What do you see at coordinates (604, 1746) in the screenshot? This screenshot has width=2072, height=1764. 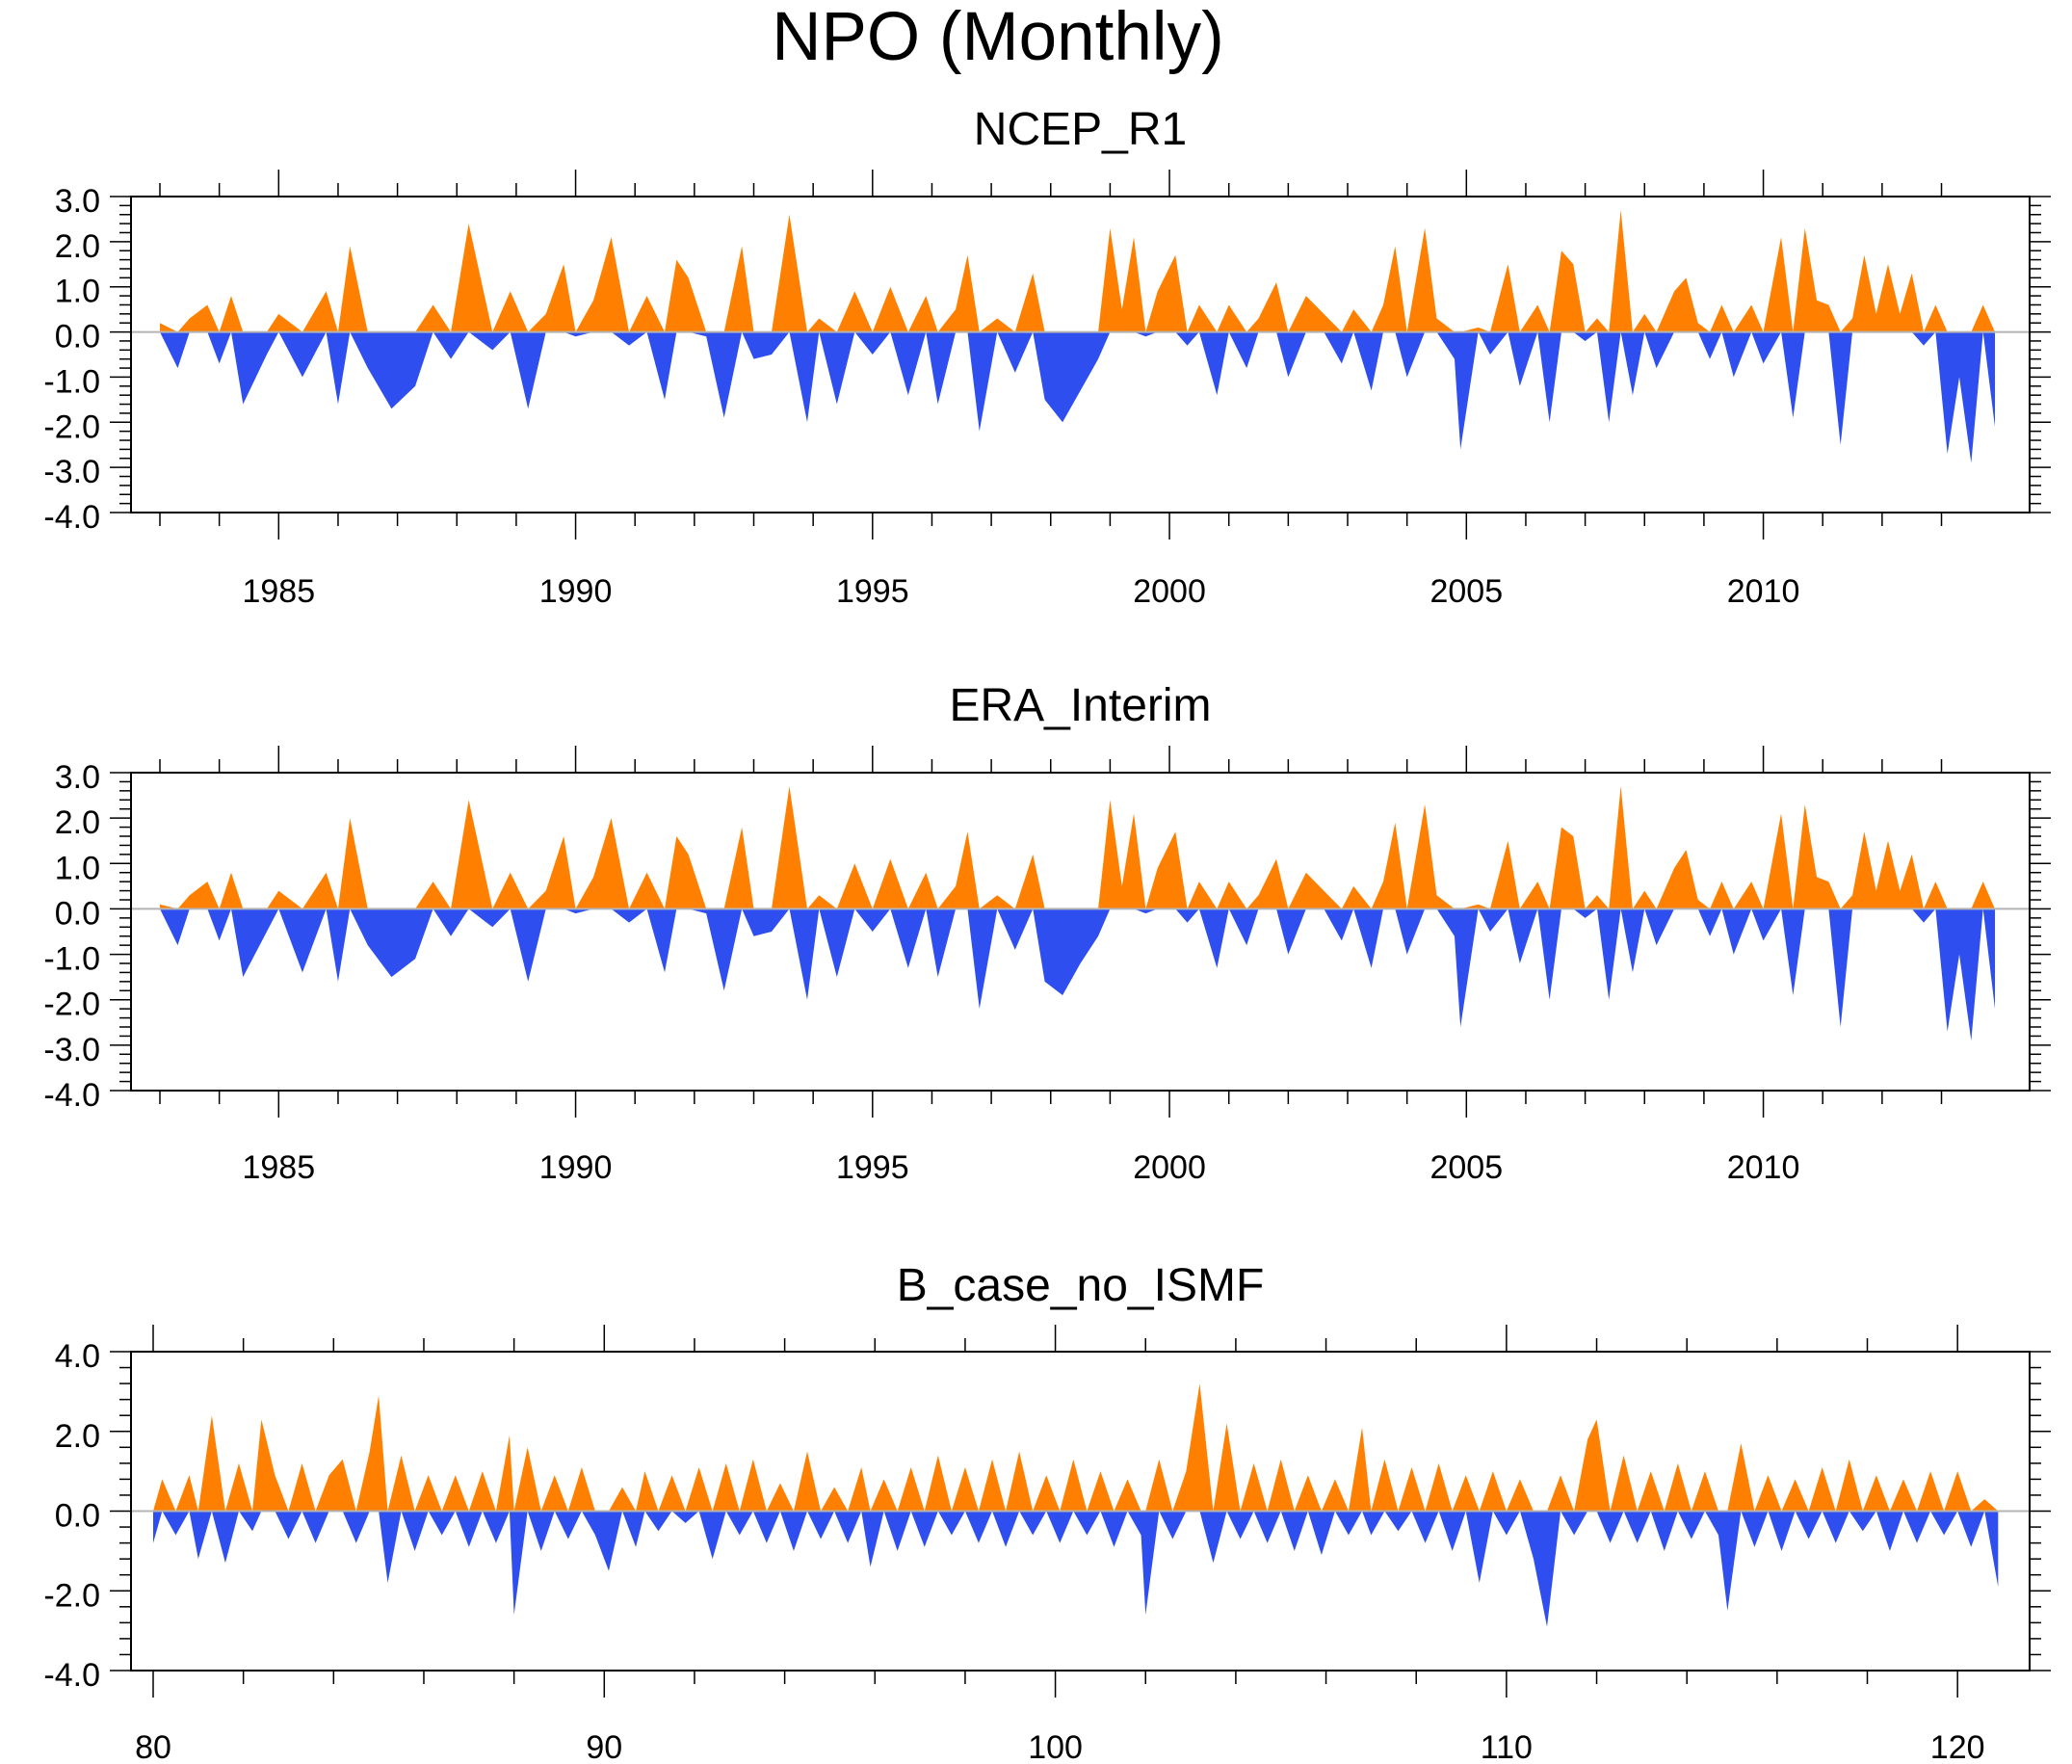 I see `x-tick-label: 90` at bounding box center [604, 1746].